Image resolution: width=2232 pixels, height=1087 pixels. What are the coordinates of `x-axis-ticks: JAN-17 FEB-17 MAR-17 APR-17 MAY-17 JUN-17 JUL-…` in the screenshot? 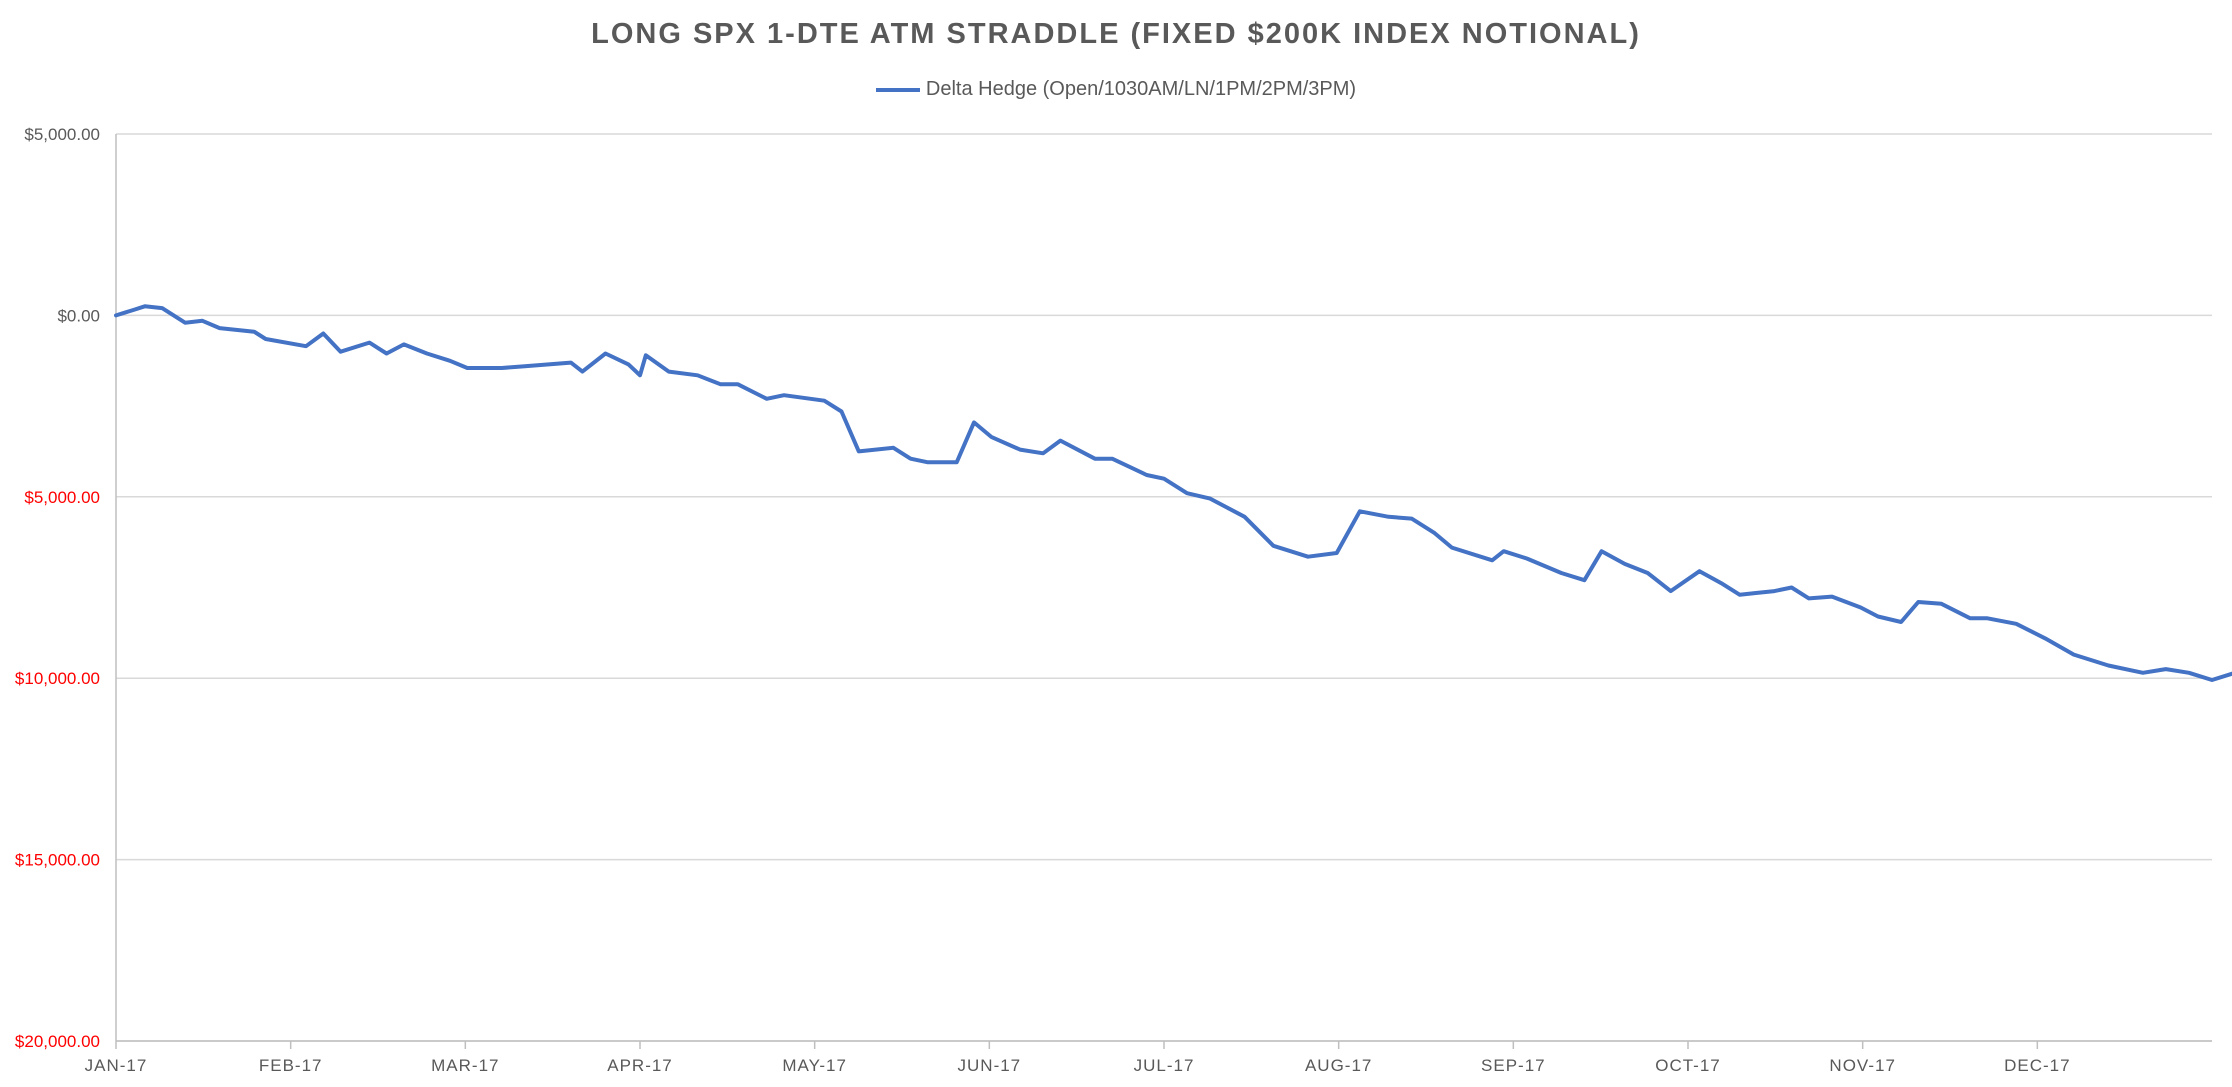 It's located at (1077, 1058).